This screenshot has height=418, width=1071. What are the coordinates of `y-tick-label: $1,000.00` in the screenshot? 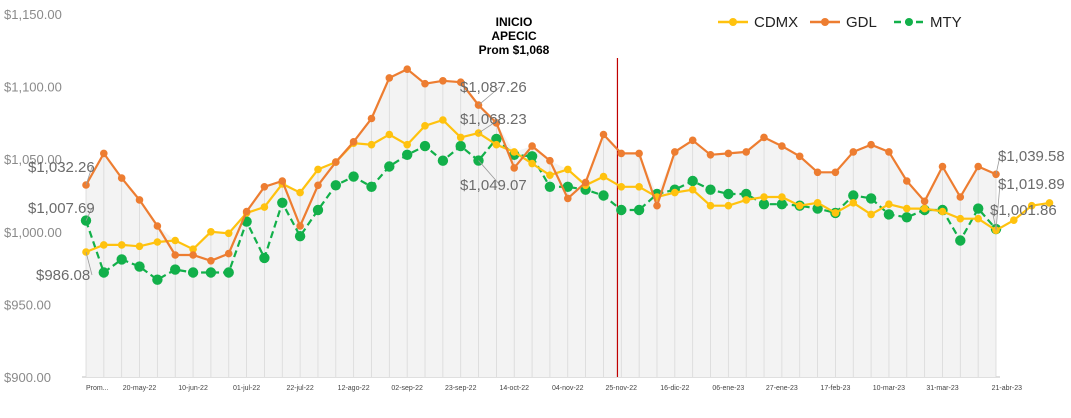 It's located at (33, 232).